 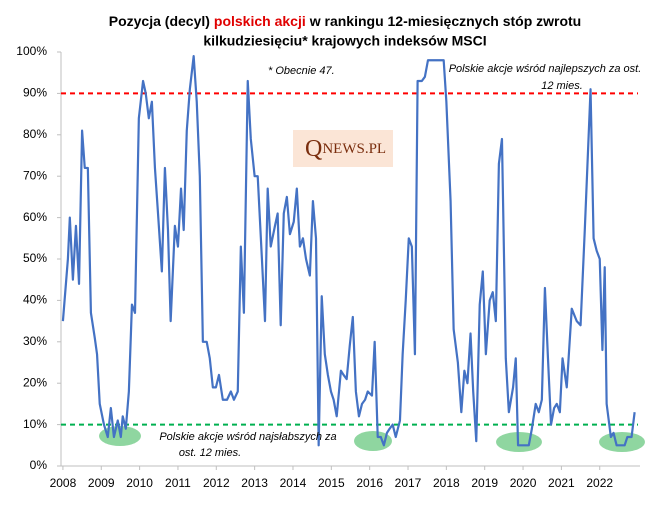 What do you see at coordinates (35, 134) in the screenshot?
I see `y-tick-label: 80%` at bounding box center [35, 134].